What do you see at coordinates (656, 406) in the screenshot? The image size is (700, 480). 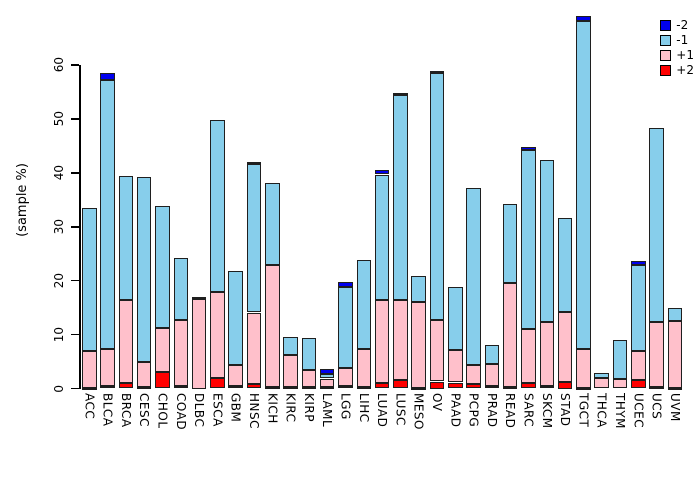 I see `x-axis-label-text: UCS` at bounding box center [656, 406].